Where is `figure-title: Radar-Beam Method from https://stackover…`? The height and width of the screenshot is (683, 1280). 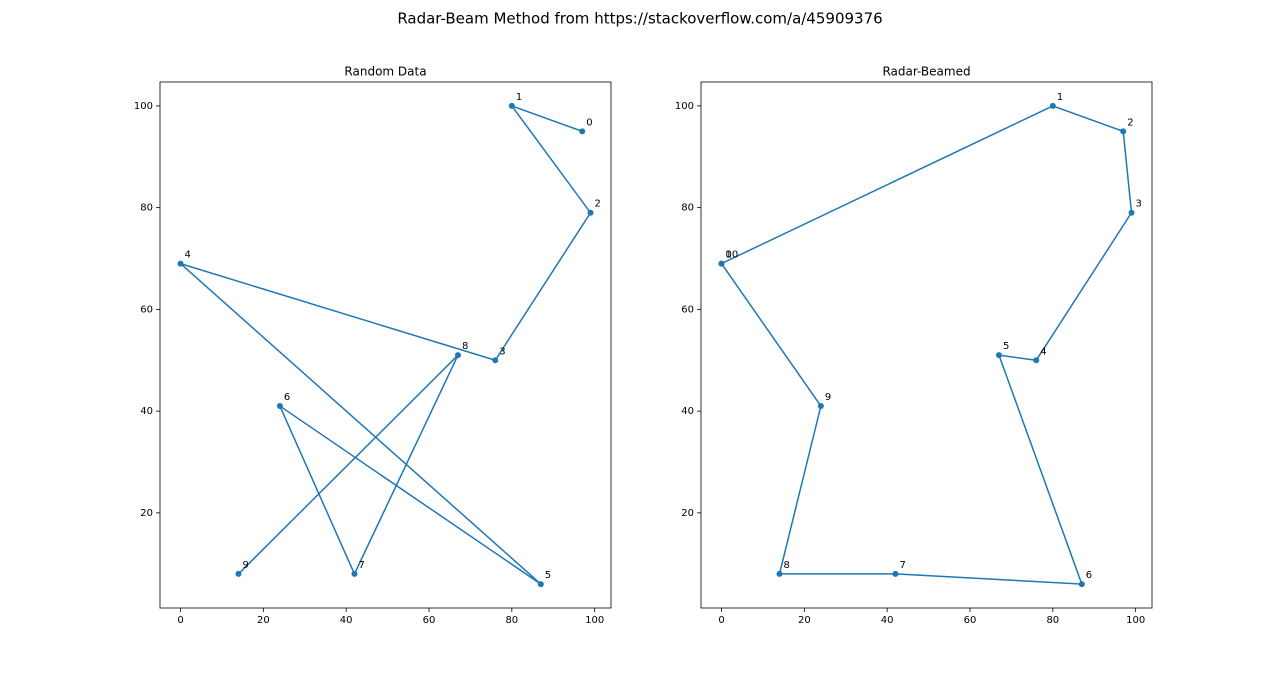 figure-title: Radar-Beam Method from https://stackover… is located at coordinates (639, 19).